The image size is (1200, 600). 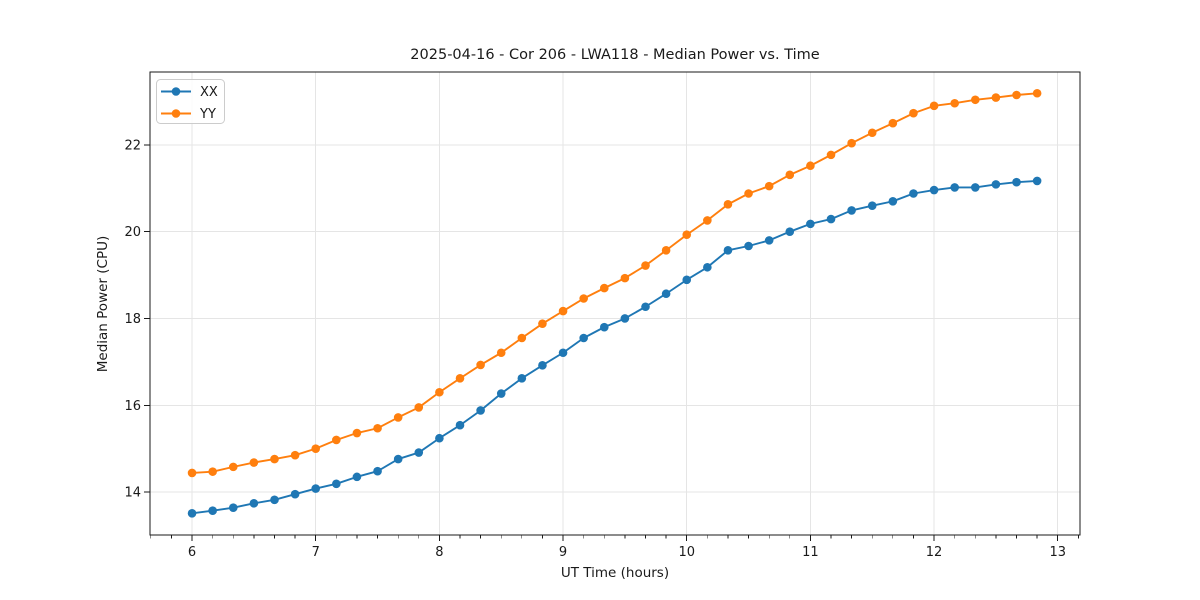 I want to click on x-tick-label: 8, so click(x=439, y=552).